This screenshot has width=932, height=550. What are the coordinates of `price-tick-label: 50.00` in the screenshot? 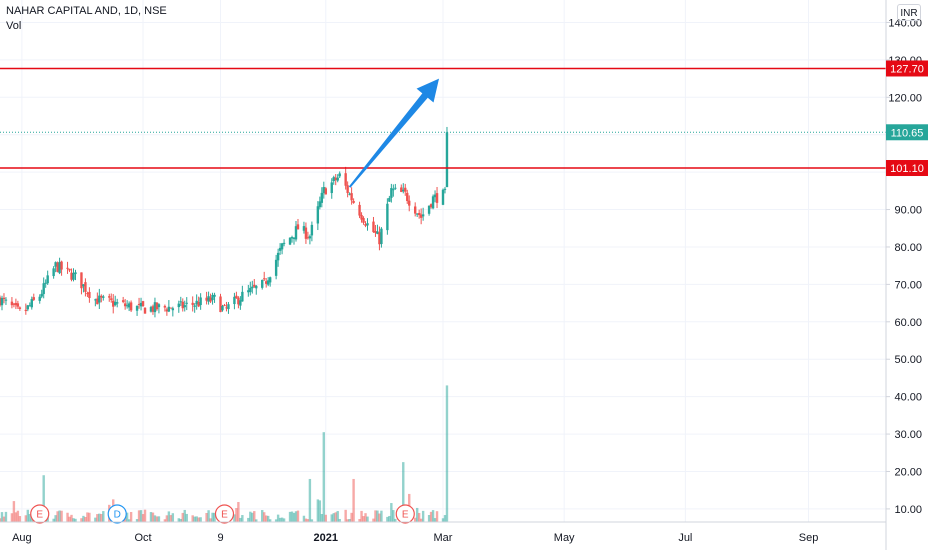 It's located at (908, 360).